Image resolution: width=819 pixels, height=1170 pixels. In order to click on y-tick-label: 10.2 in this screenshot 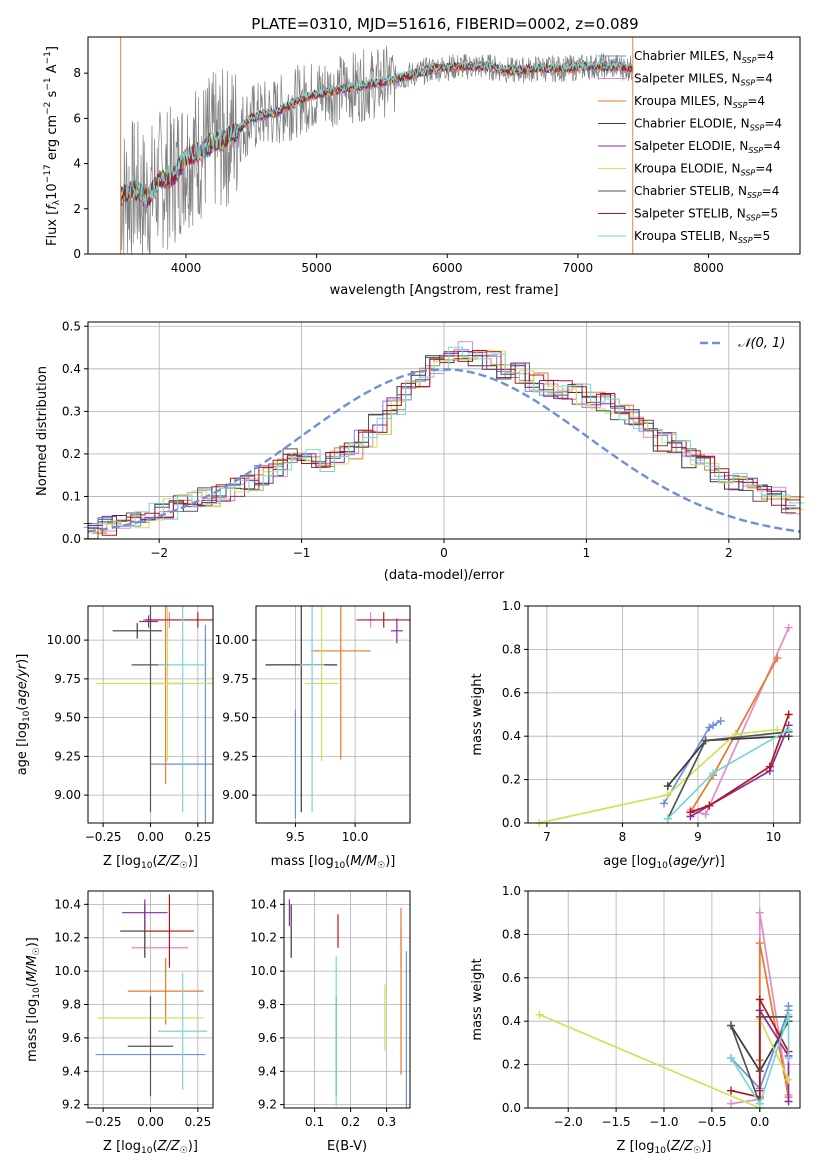, I will do `click(263, 938)`.